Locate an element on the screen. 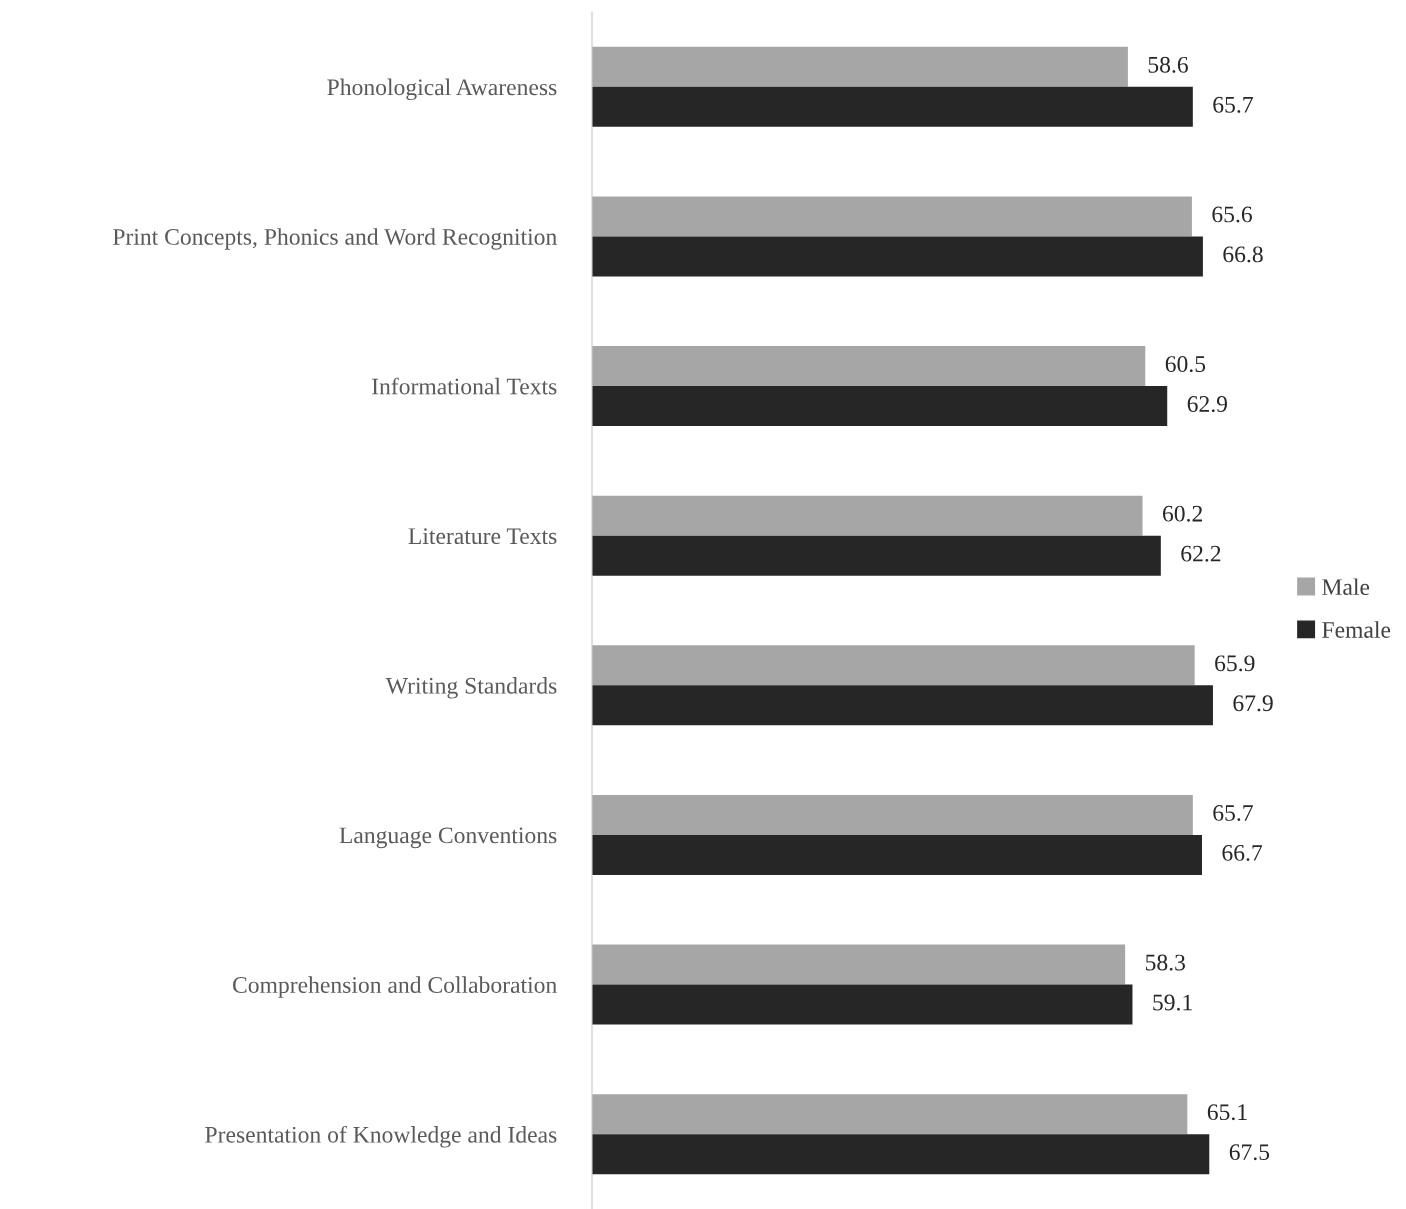 The image size is (1406, 1209). legend-label: Female is located at coordinates (1356, 629).